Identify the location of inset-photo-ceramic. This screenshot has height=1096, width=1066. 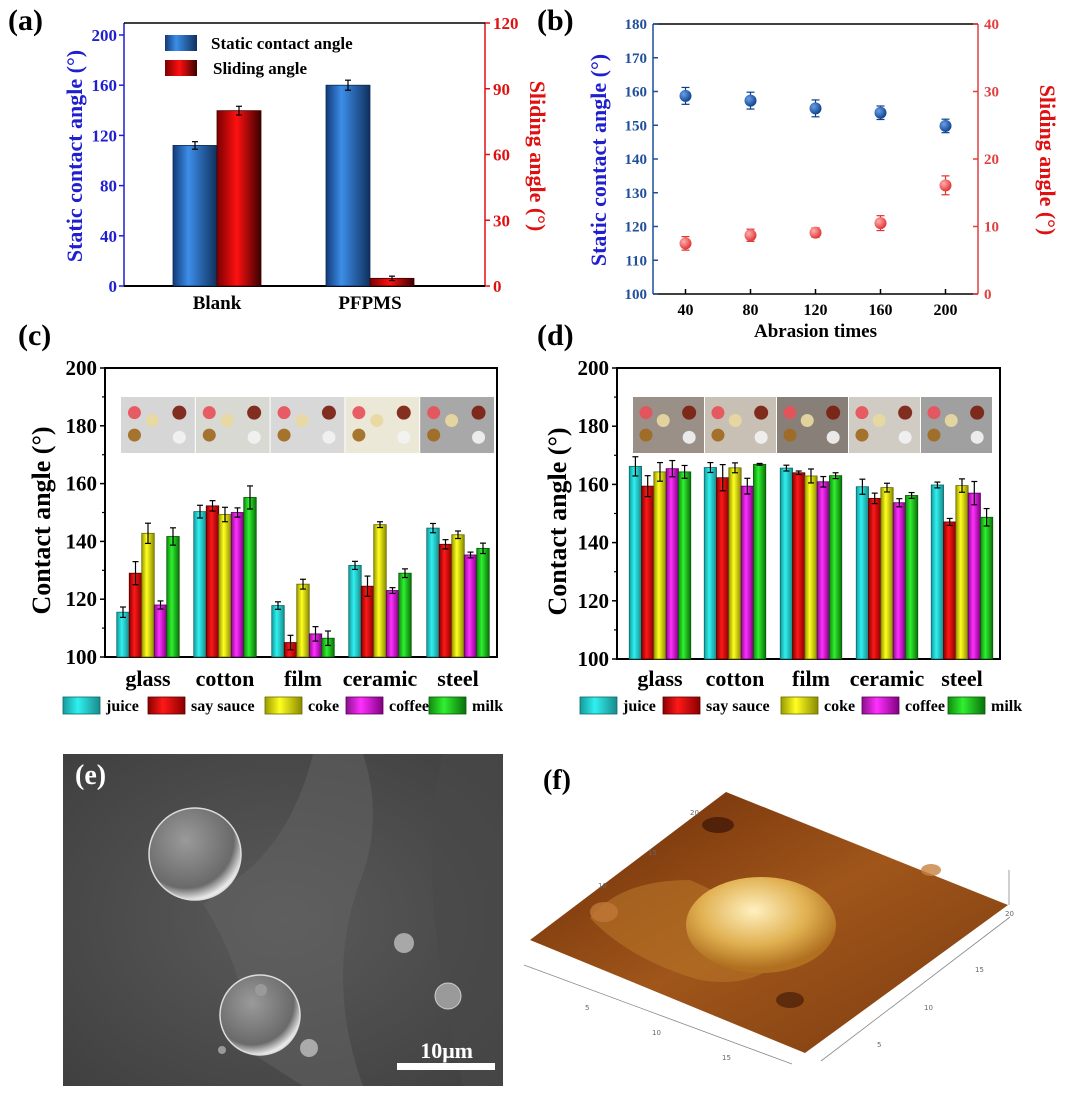
(884, 425).